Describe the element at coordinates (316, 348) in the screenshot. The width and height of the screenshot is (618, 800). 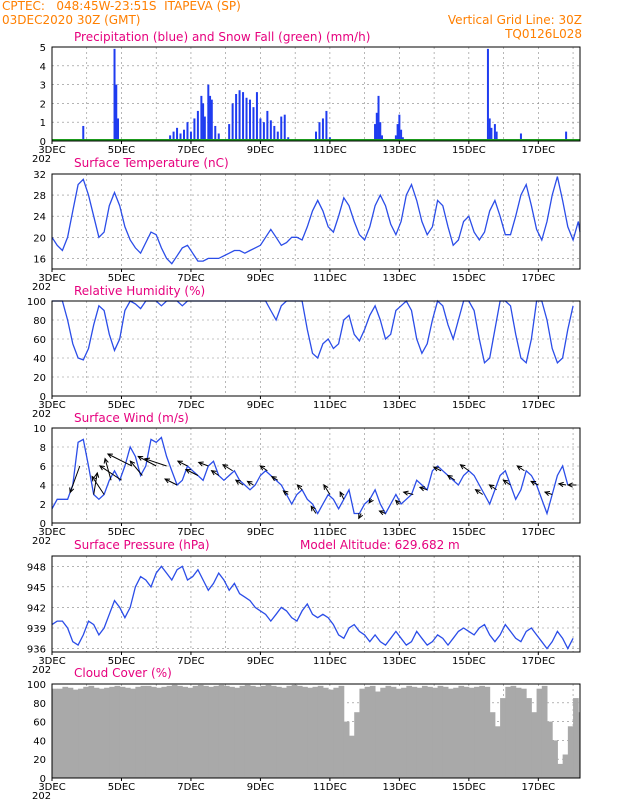
I see `humidity-frame` at that location.